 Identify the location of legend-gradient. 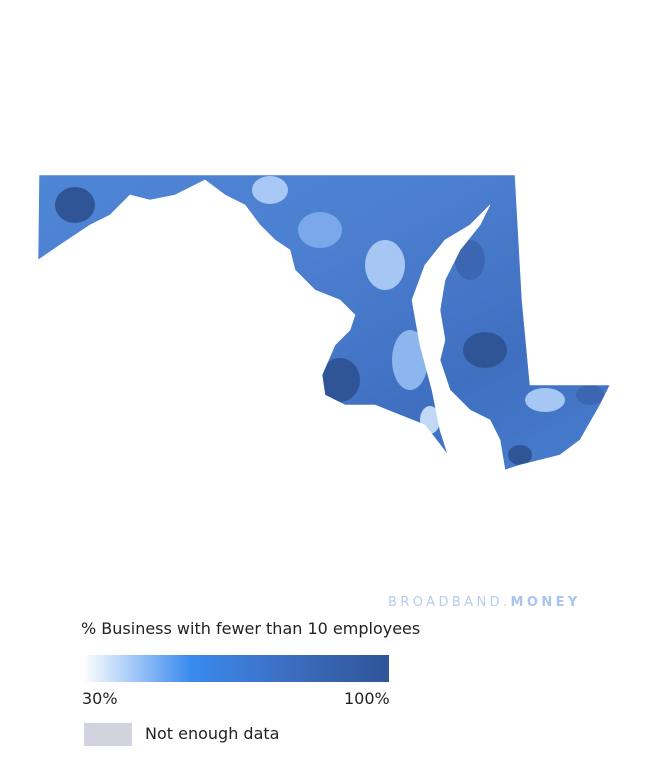
(236, 668).